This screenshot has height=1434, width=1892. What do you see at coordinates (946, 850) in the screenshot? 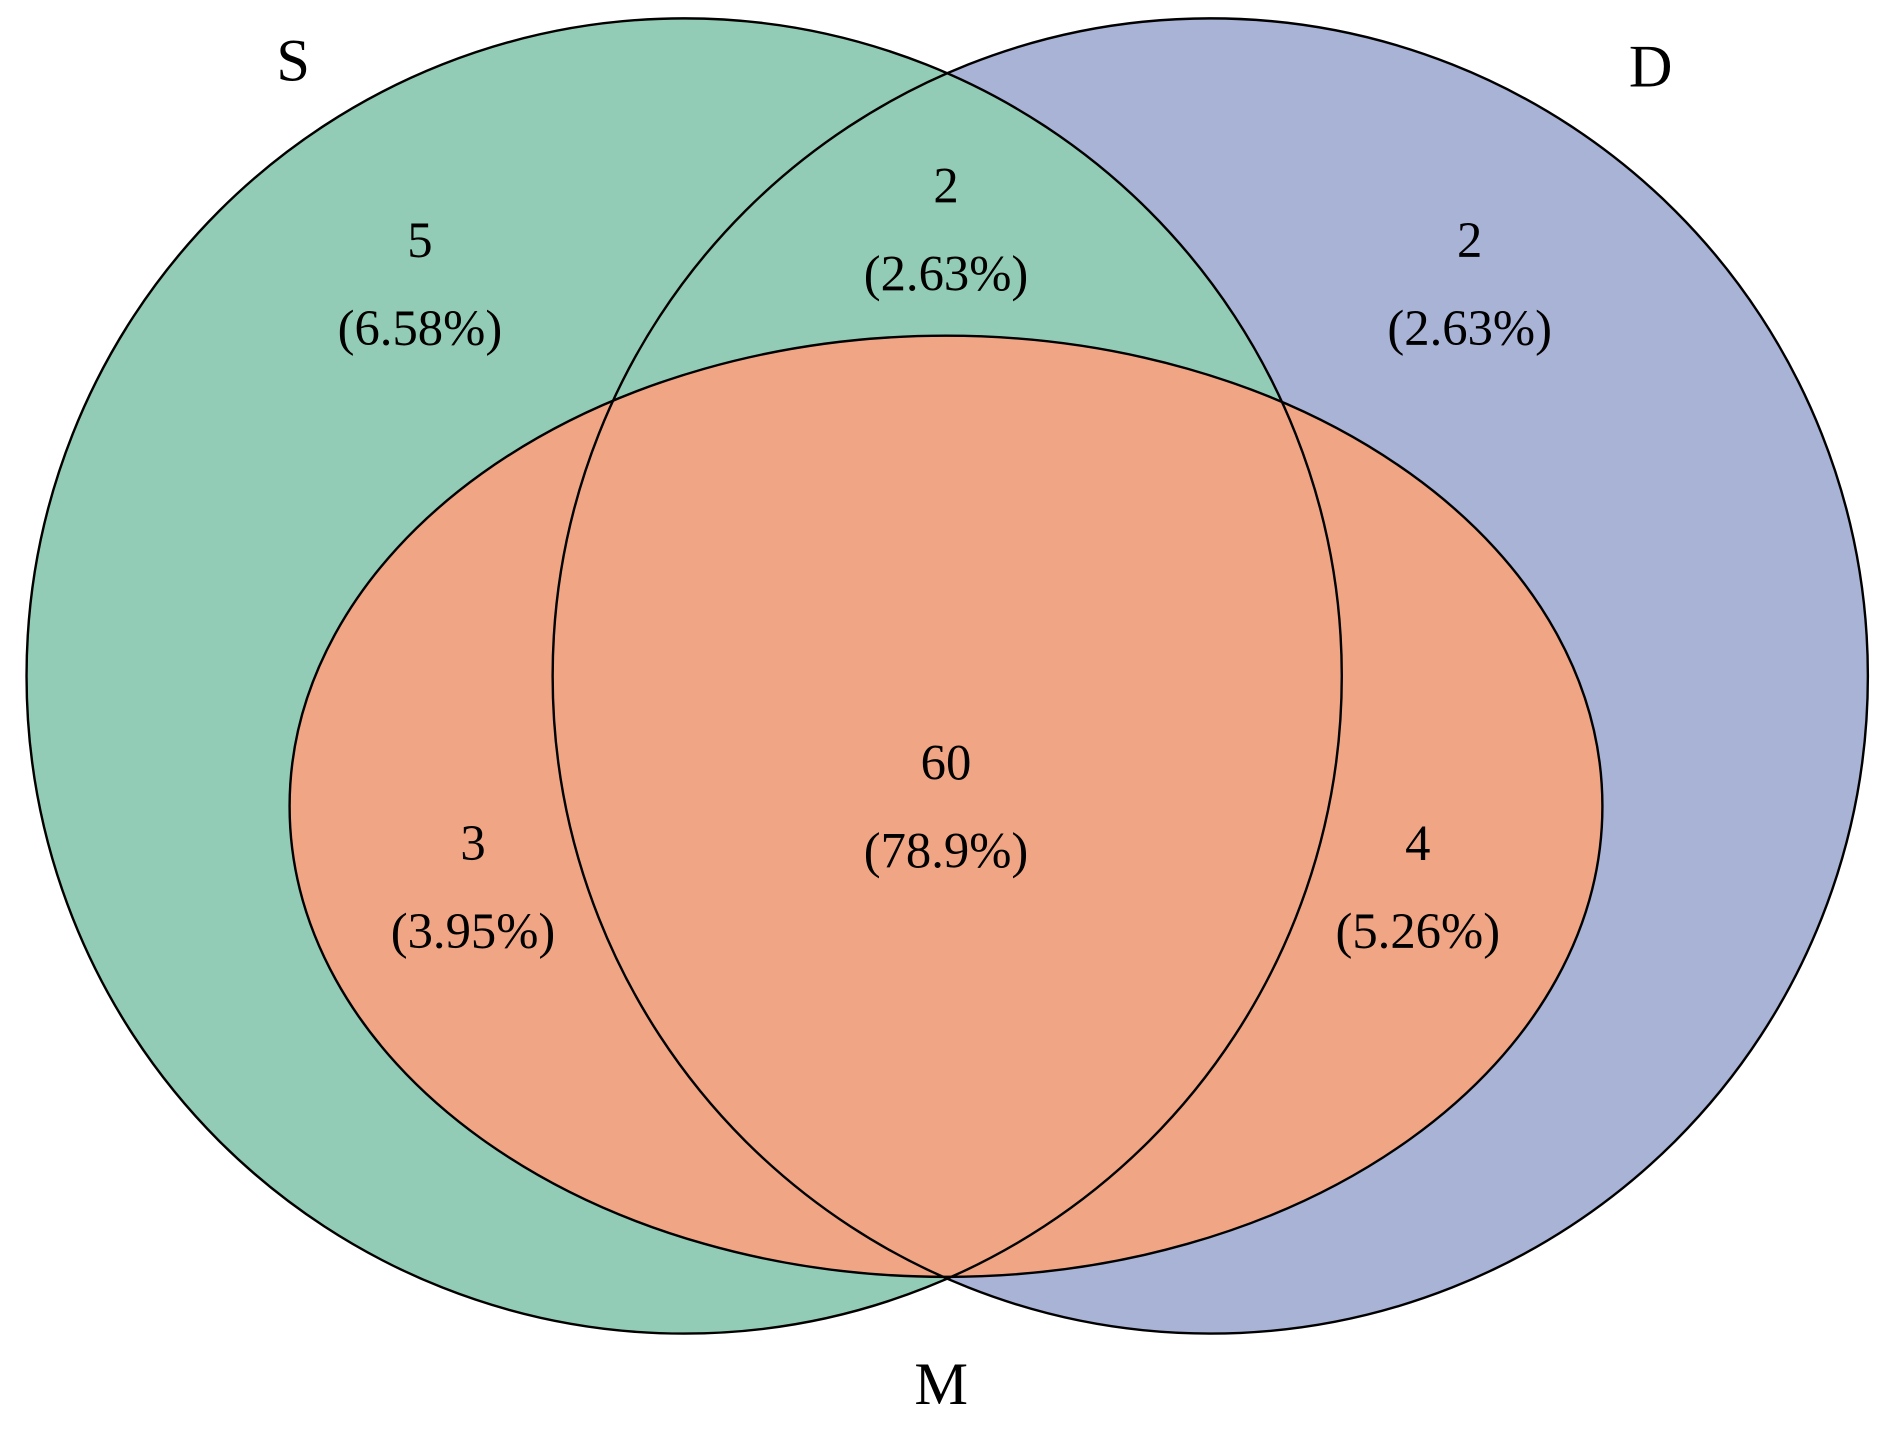
I see `region-percent: (78.9%)` at bounding box center [946, 850].